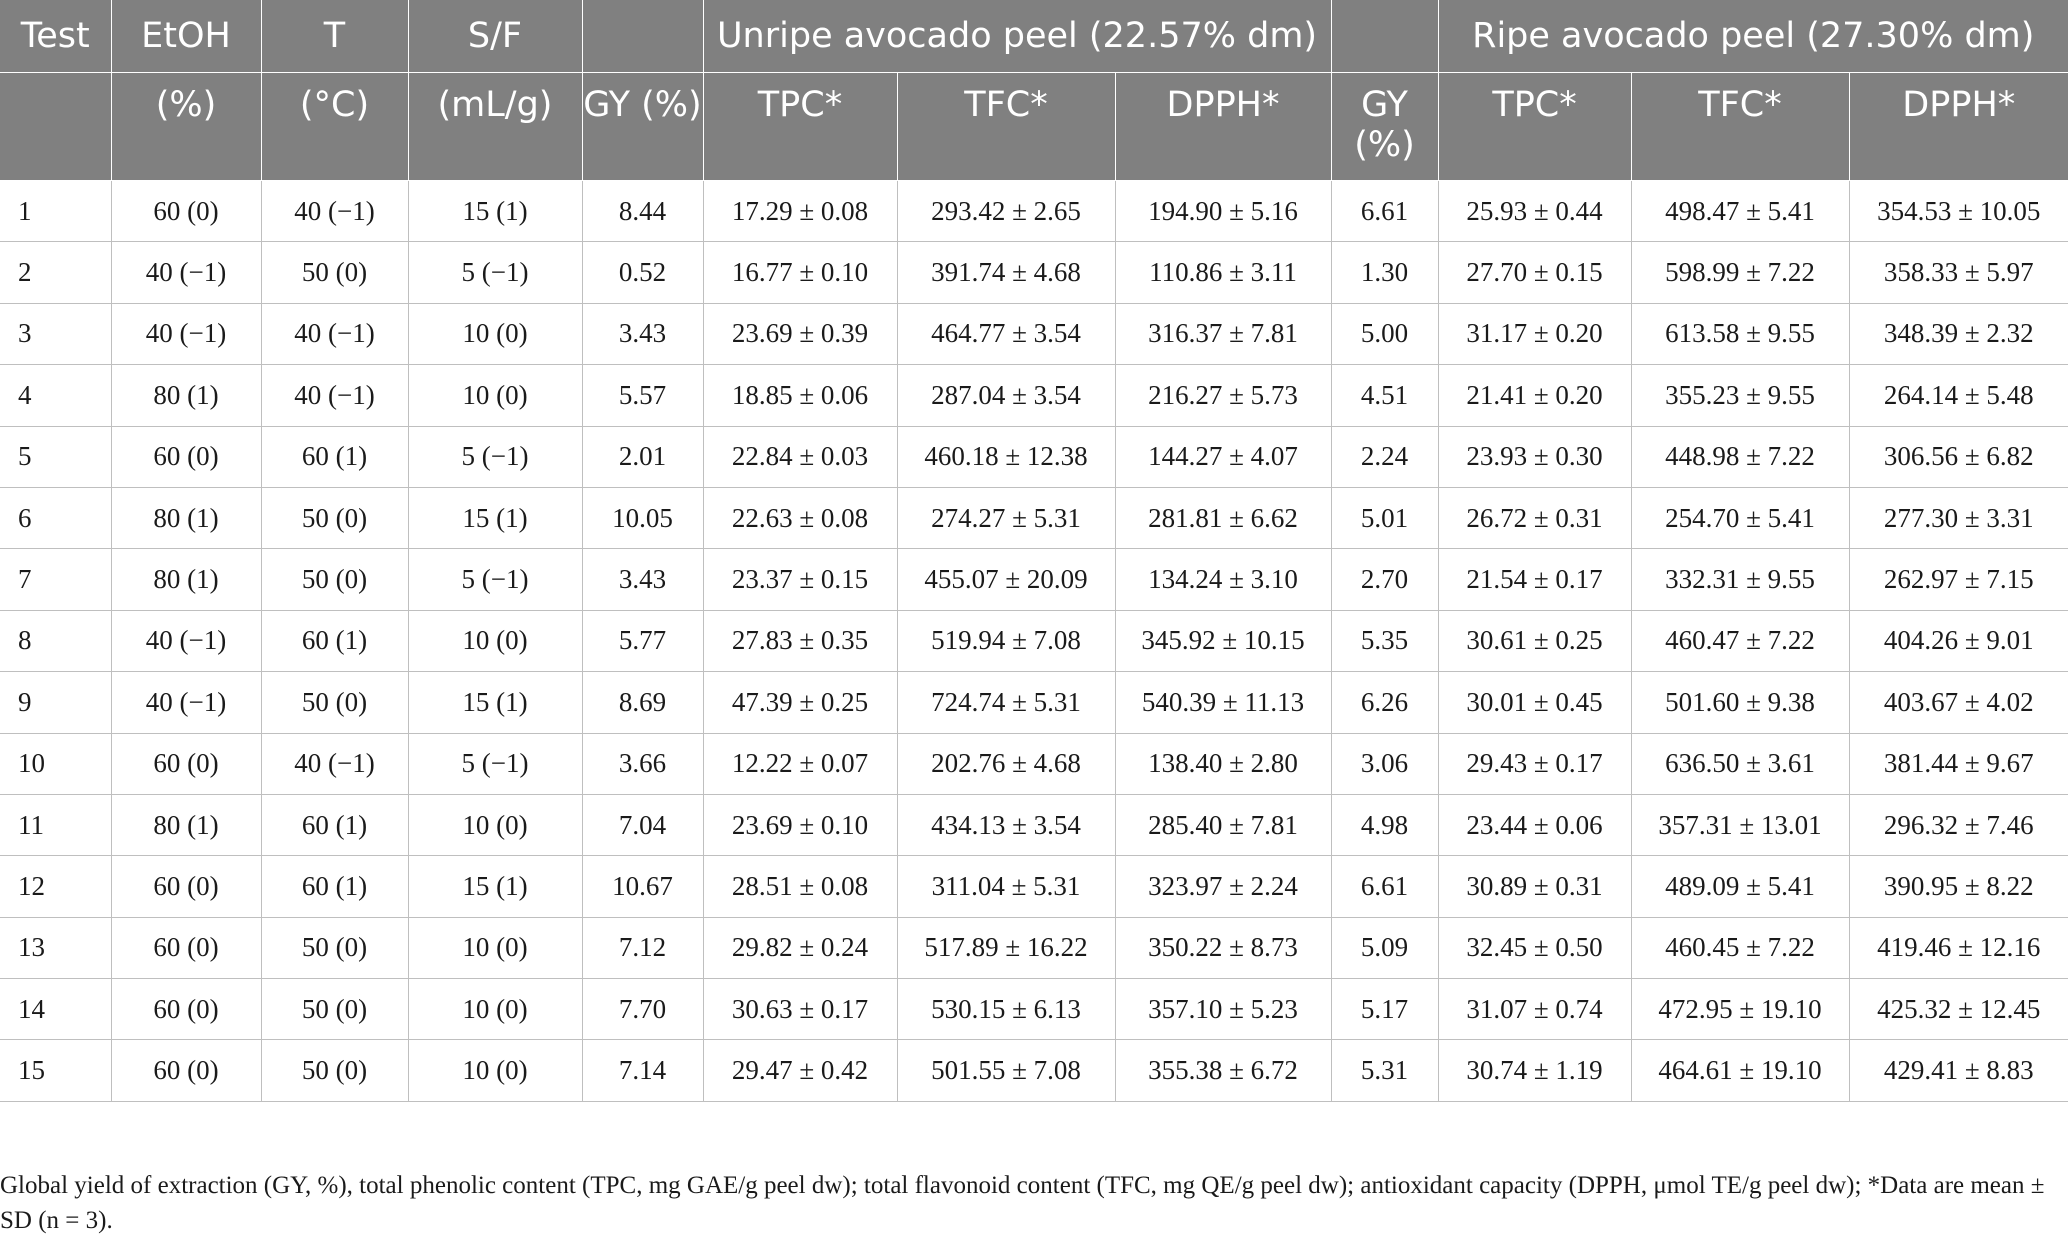 This screenshot has width=2068, height=1249. Describe the element at coordinates (1740, 825) in the screenshot. I see `cell-ripe-tfc: 357.31 ± 13.01` at that location.